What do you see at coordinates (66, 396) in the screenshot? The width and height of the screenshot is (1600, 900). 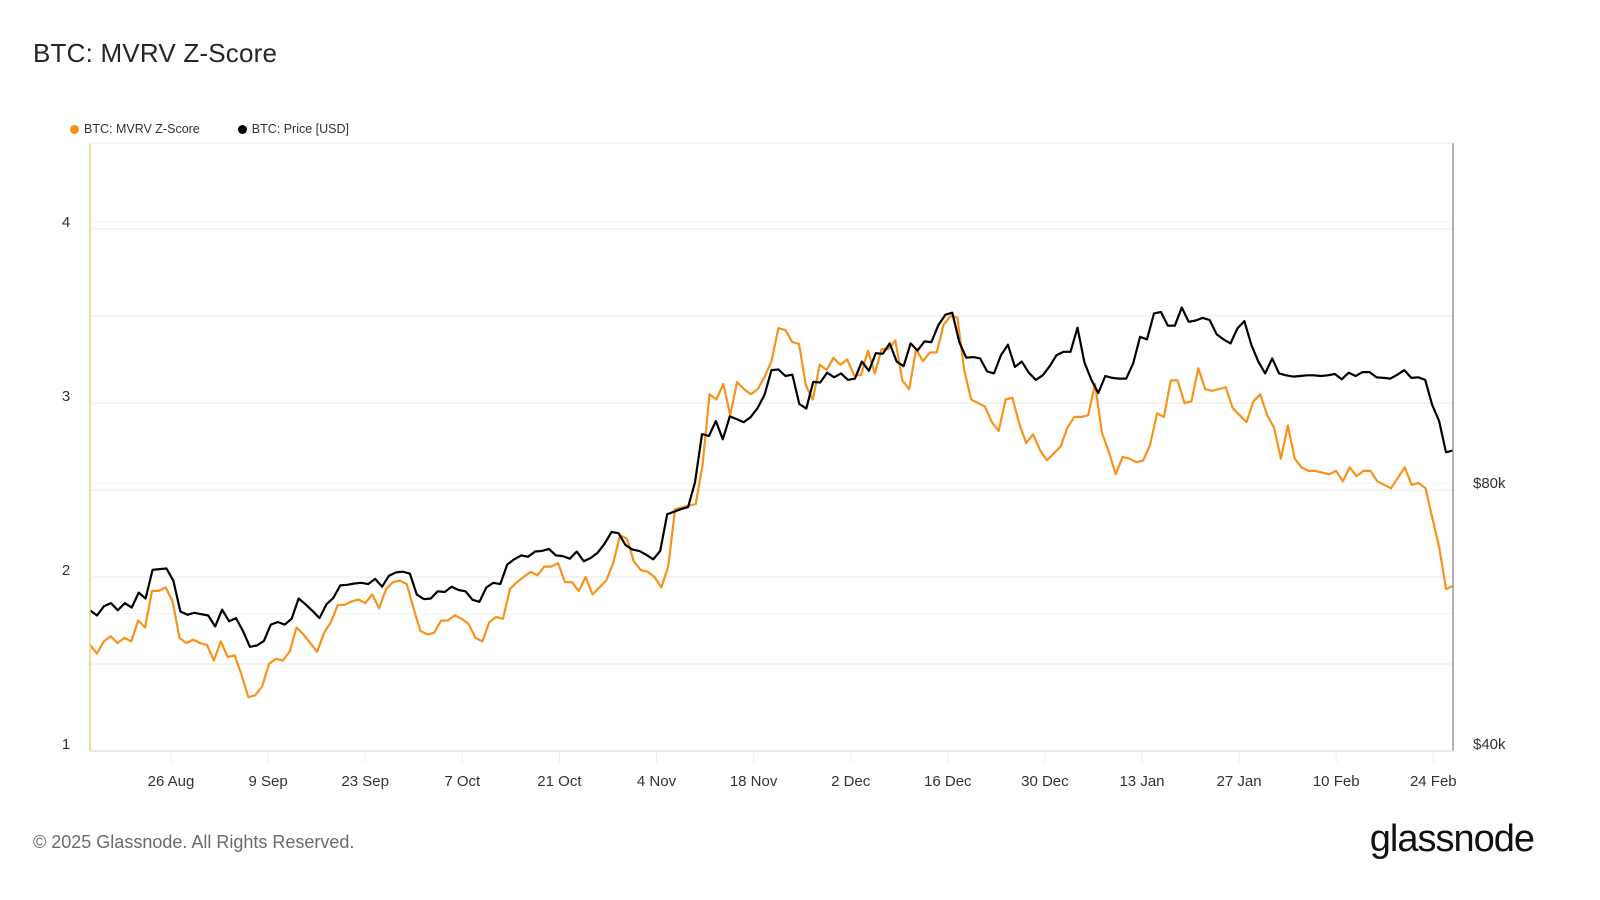 I see `y-left-tick-label: 3` at bounding box center [66, 396].